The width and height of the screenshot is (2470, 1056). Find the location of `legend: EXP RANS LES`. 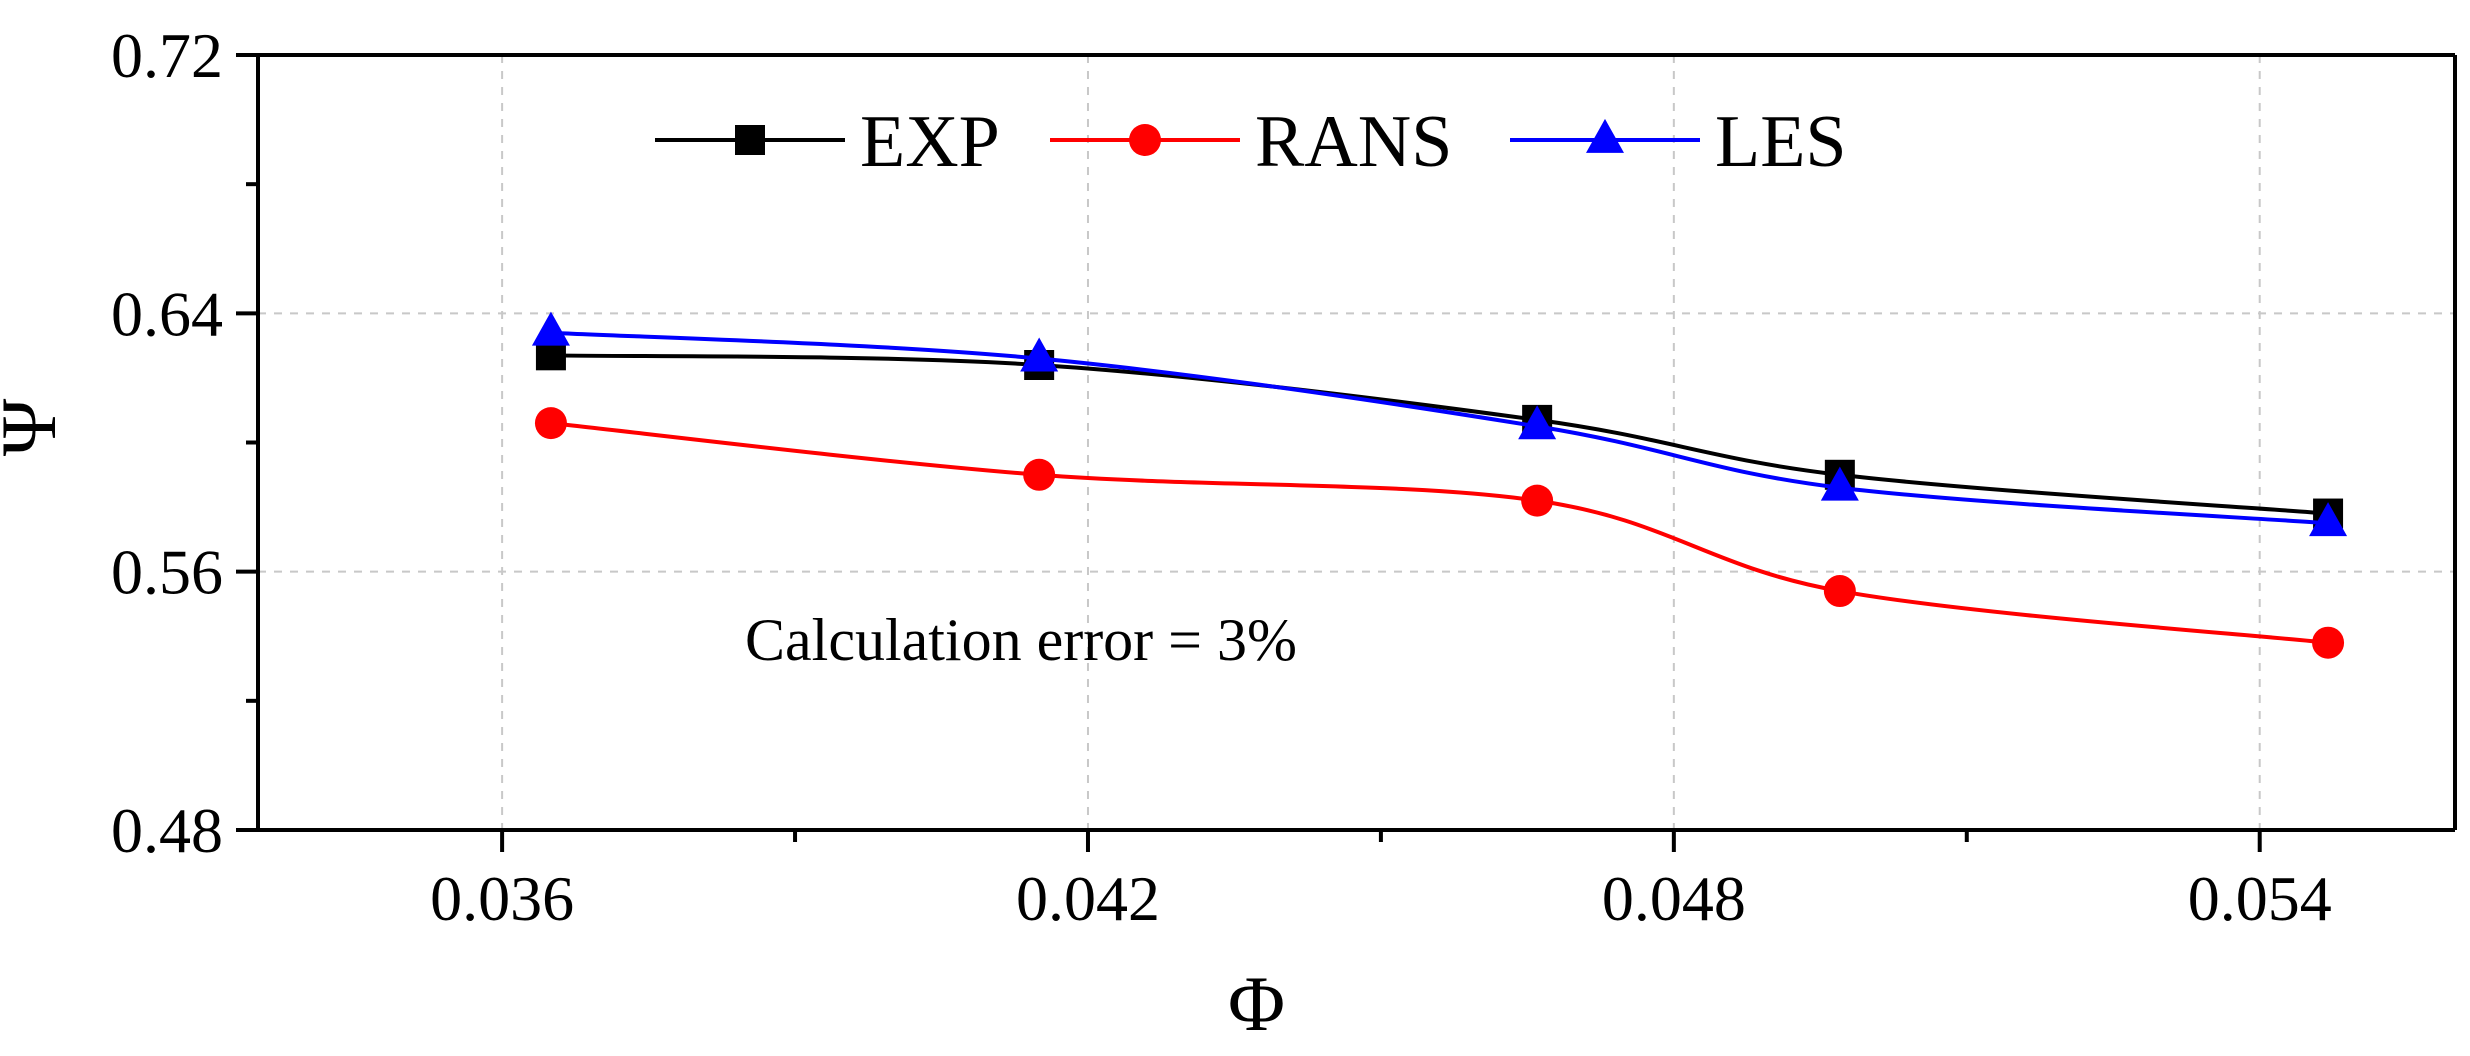

legend: EXP RANS LES is located at coordinates (1251, 142).